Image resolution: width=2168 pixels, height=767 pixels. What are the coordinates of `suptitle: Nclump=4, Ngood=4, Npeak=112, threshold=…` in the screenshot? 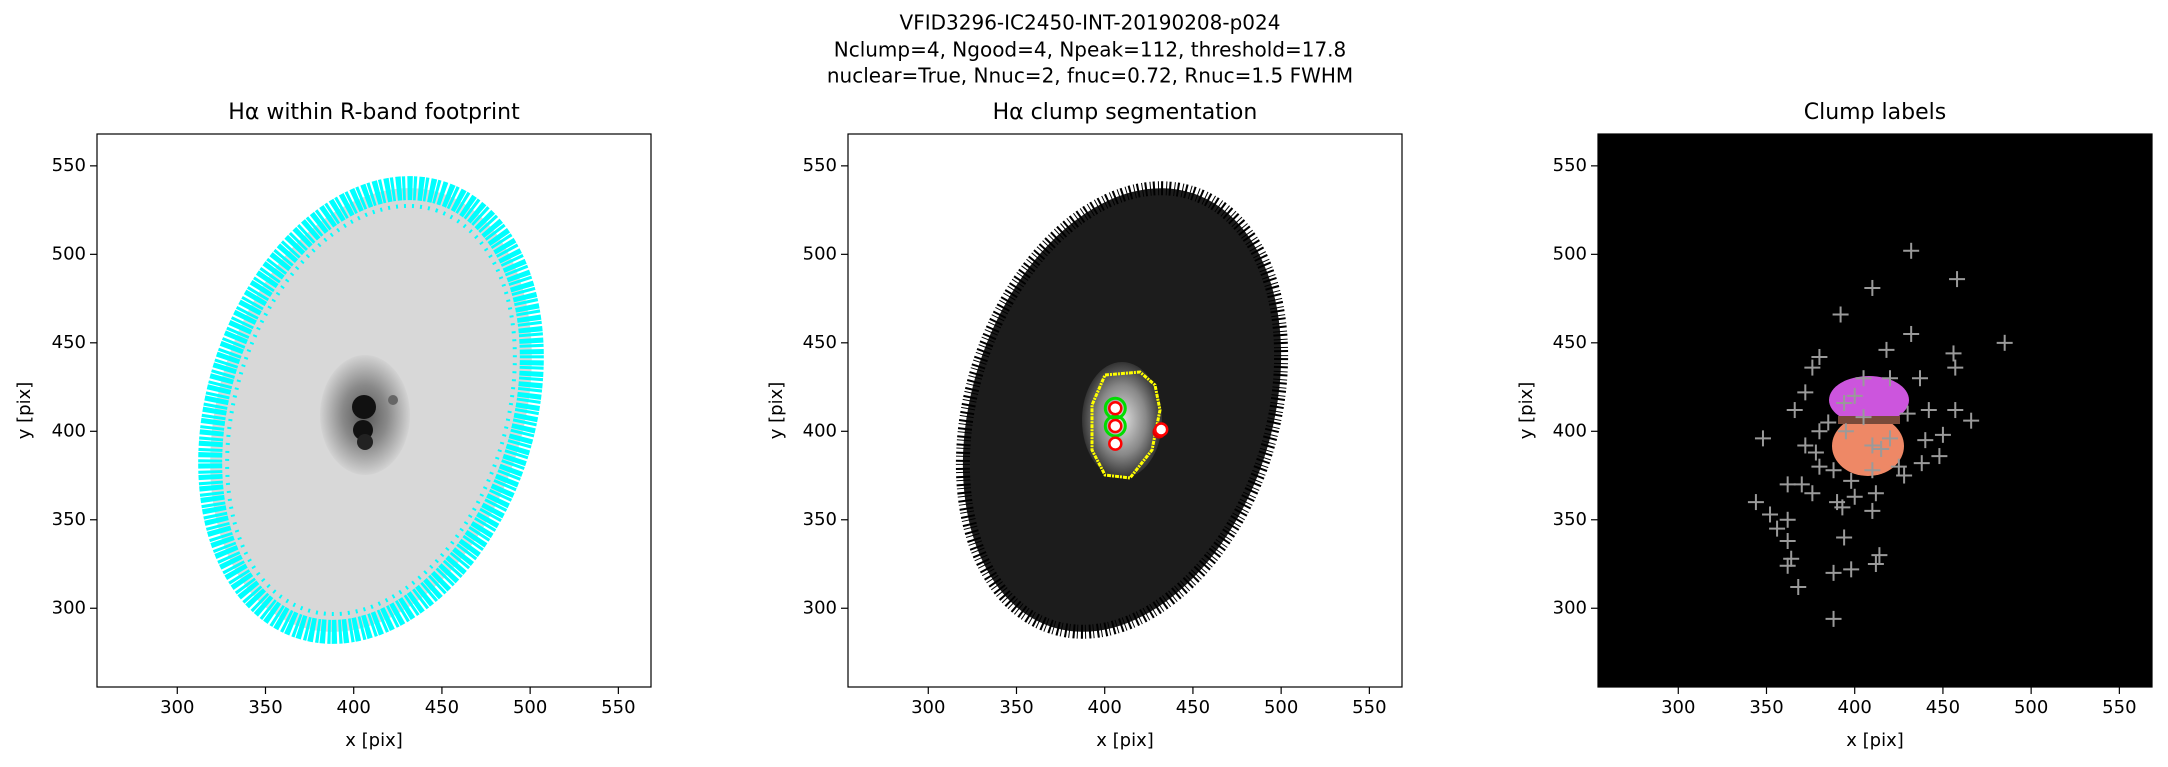 It's located at (1090, 50).